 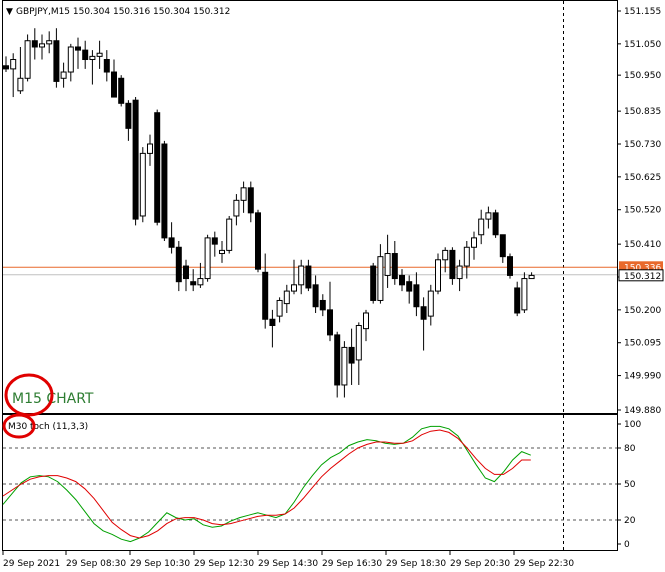 What do you see at coordinates (544, 564) in the screenshot?
I see `time-tick-label: 29 Sep 22:30` at bounding box center [544, 564].